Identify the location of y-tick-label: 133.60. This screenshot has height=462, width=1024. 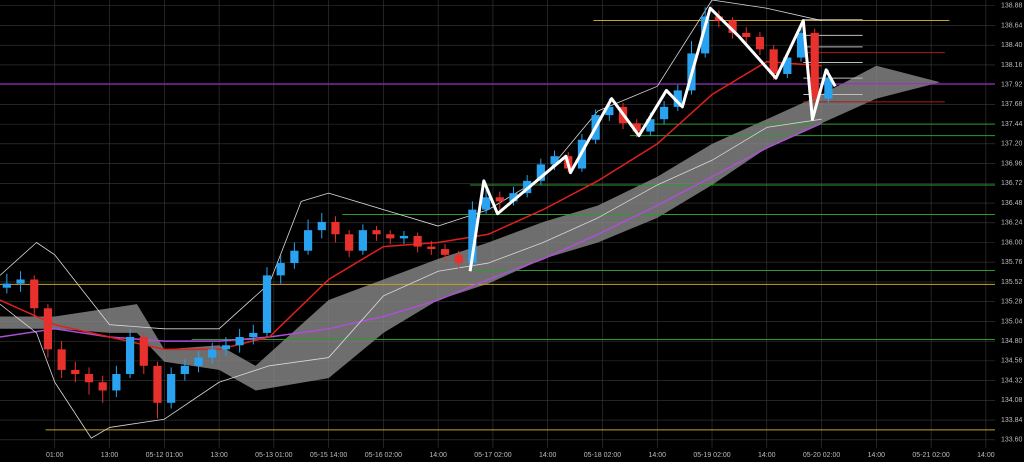
(1012, 440).